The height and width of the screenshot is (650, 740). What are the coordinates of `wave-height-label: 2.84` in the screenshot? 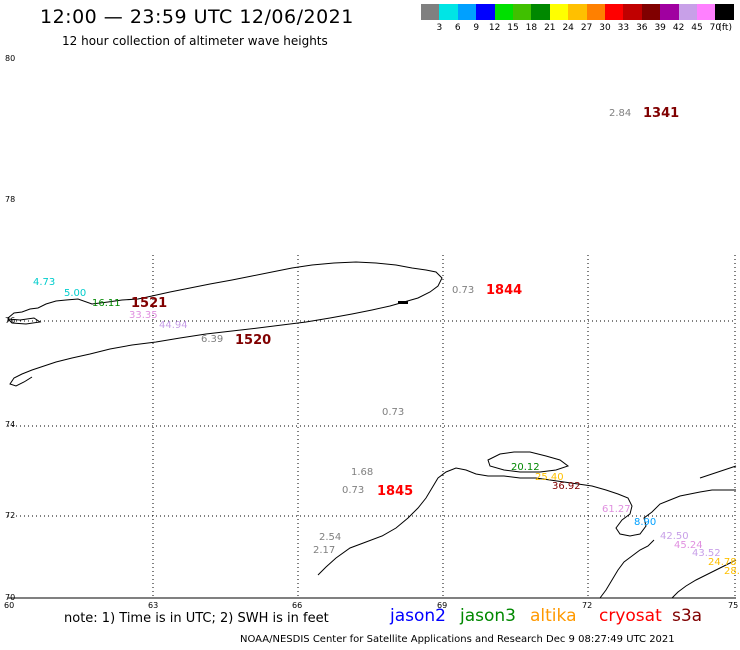 It's located at (620, 113).